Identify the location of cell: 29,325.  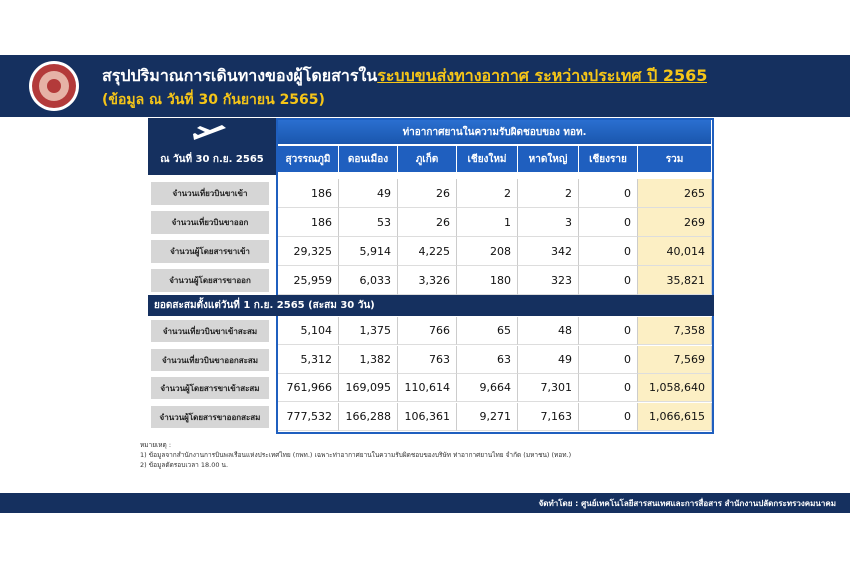
(308, 251).